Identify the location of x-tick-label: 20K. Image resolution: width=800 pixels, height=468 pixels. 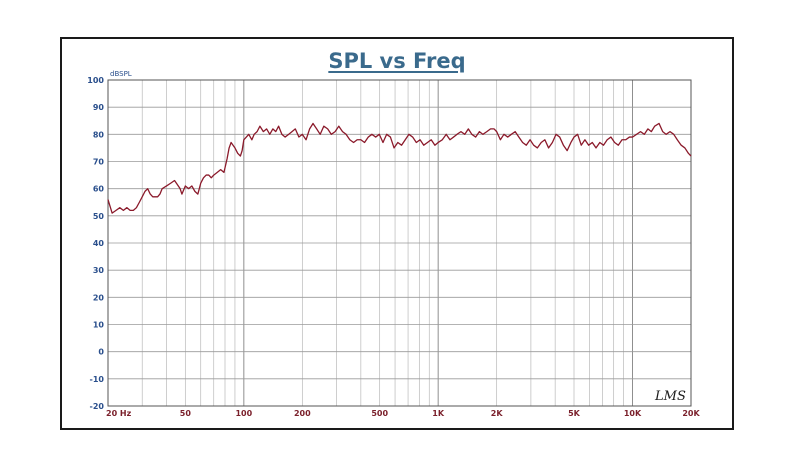
(691, 413).